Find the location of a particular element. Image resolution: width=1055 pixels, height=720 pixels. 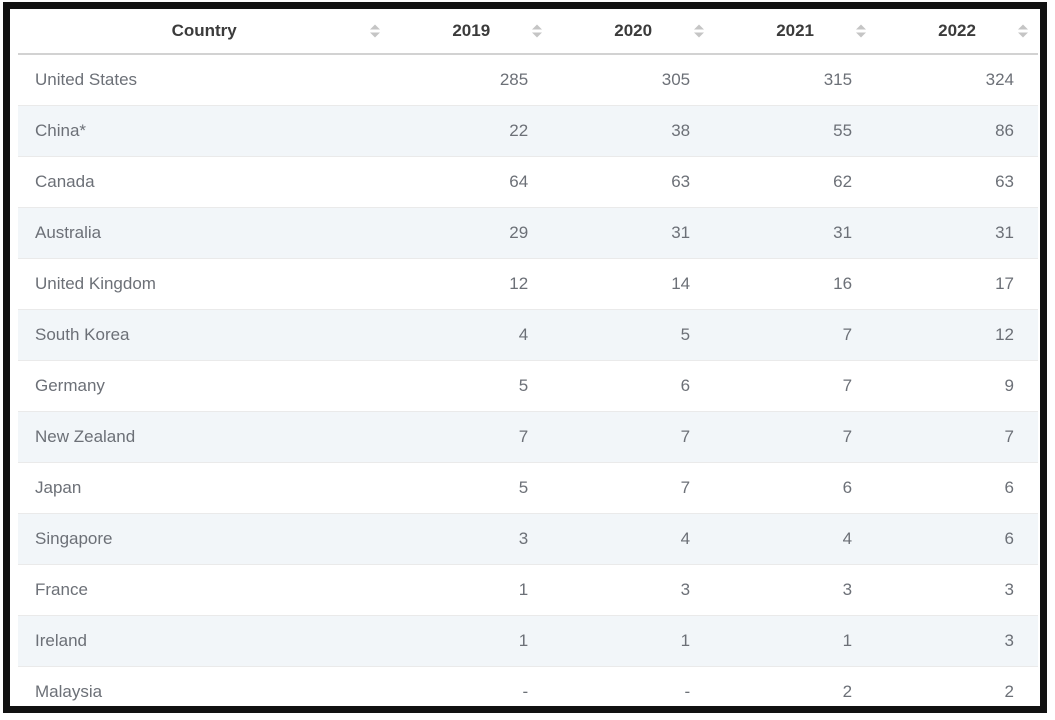

value-cell: 29 is located at coordinates (471, 233).